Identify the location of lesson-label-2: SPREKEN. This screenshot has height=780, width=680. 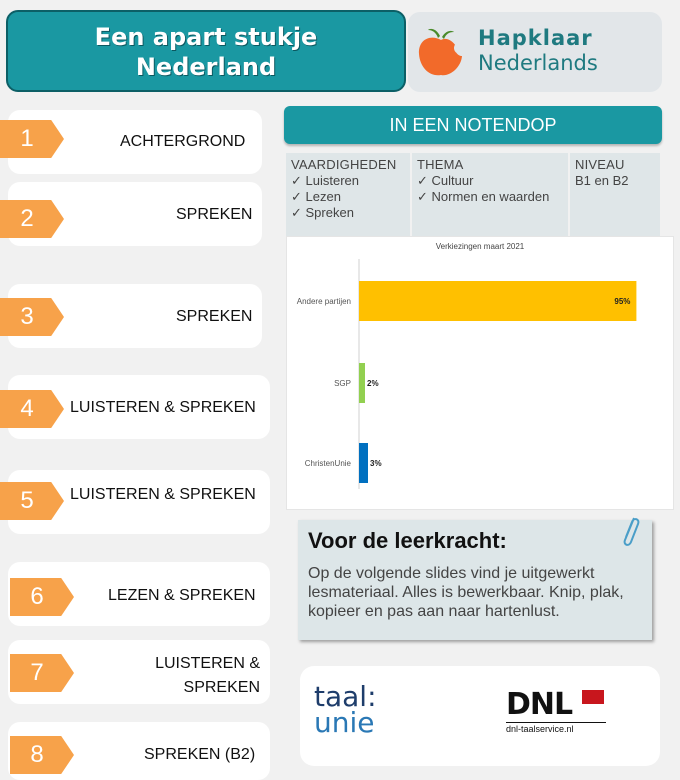
(214, 214).